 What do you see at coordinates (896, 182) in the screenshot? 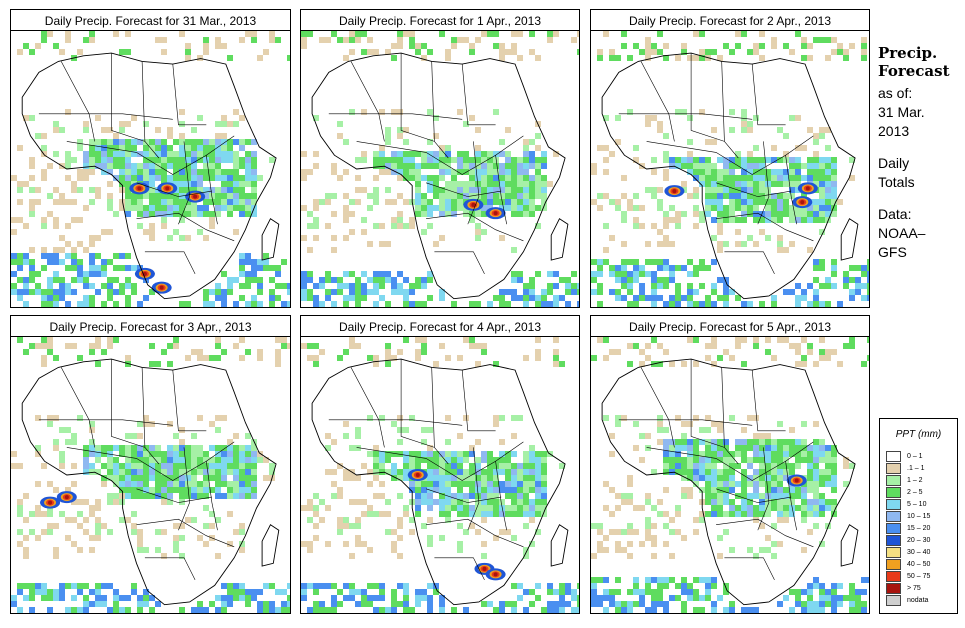
I see `totals-label: Totals` at bounding box center [896, 182].